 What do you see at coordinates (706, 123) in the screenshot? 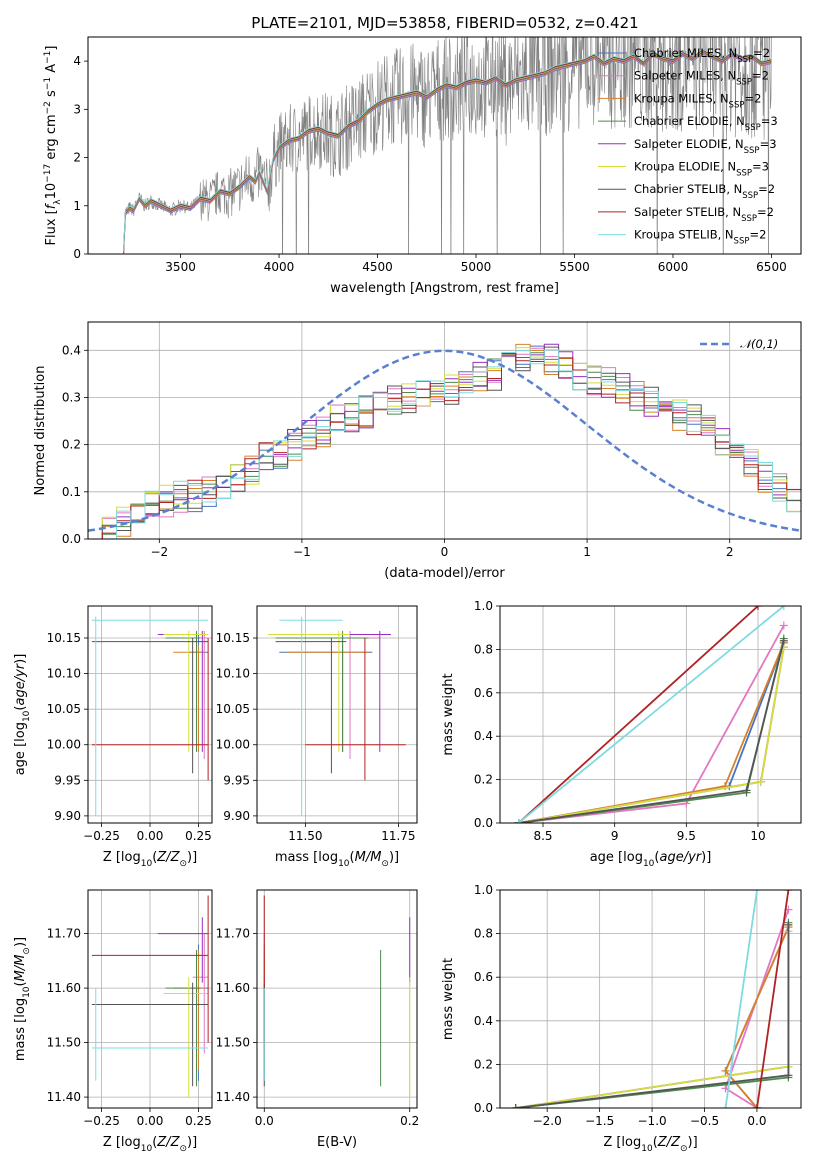
I see `legend-label: Chabrier ELODIE, NSSP=3` at bounding box center [706, 123].